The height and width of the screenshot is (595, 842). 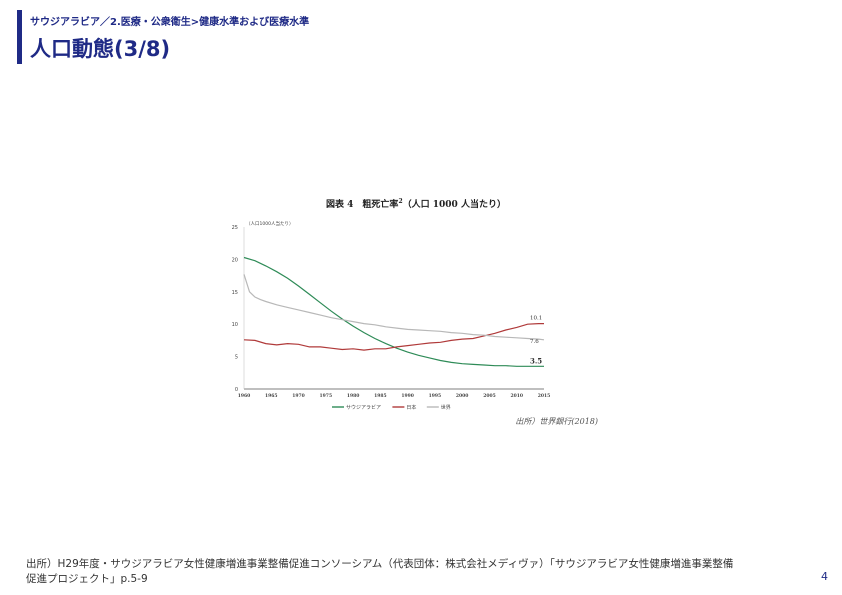 I want to click on chart-source: 出所）世界銀行(2018), so click(x=556, y=421).